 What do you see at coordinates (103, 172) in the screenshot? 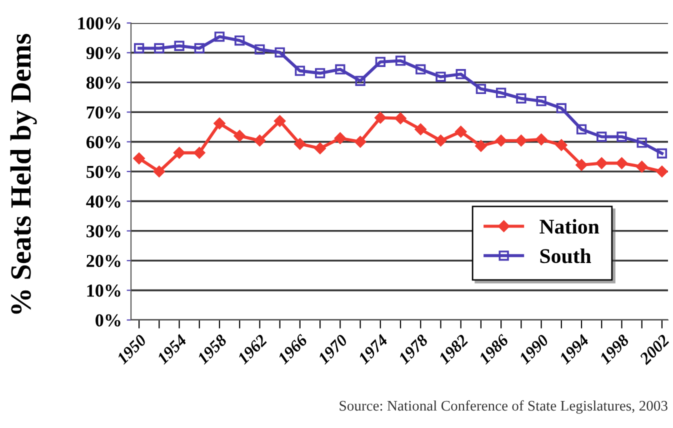
I see `y-tick-label: 50%` at bounding box center [103, 172].